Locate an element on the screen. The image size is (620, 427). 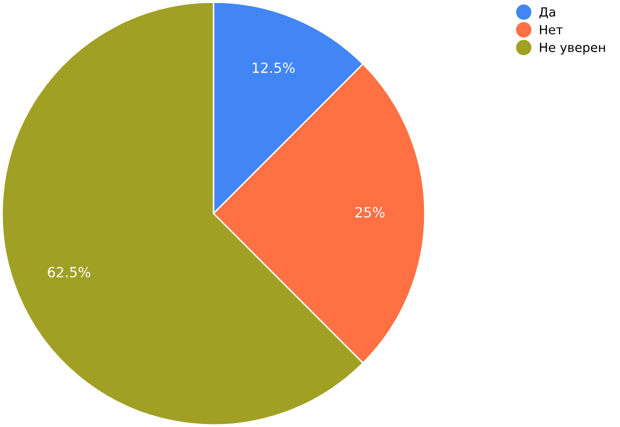
data-label: 62.5% is located at coordinates (69, 272).